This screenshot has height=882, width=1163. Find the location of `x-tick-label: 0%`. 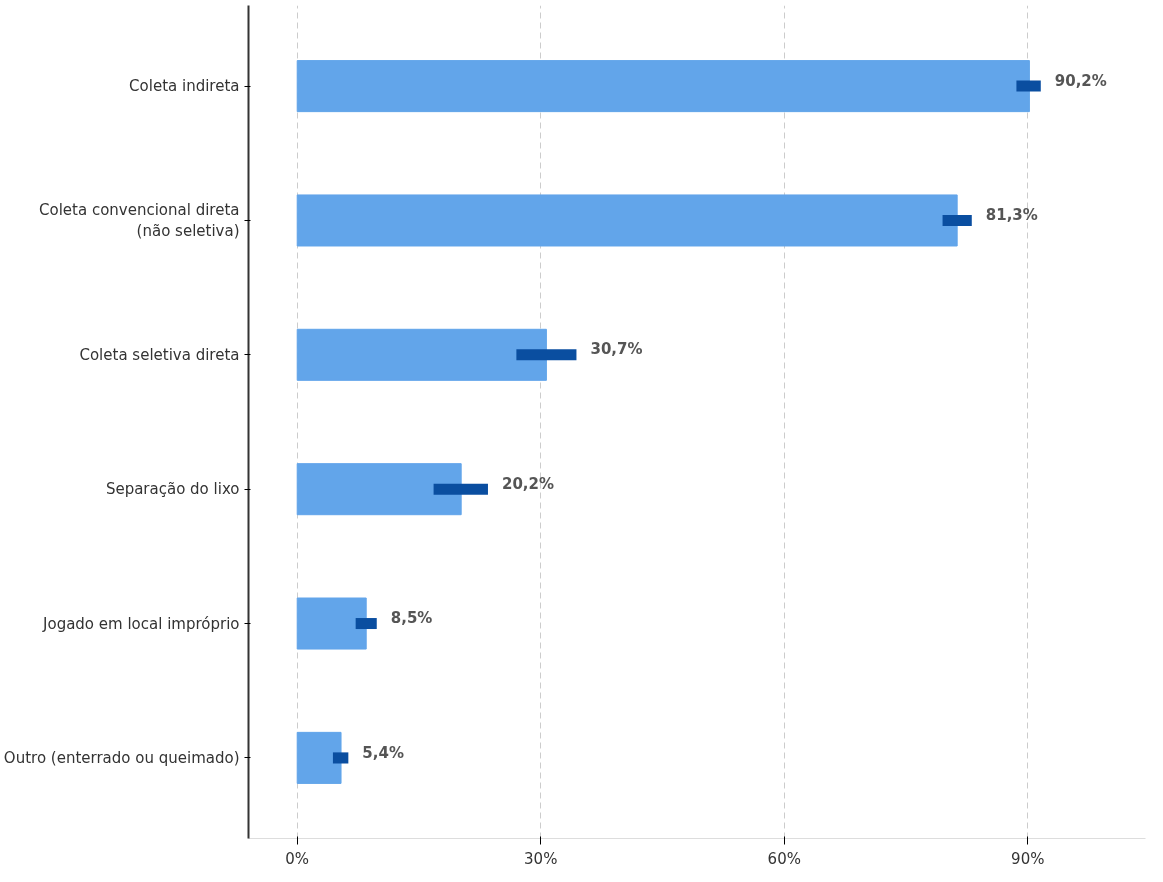

x-tick-label: 0% is located at coordinates (297, 858).